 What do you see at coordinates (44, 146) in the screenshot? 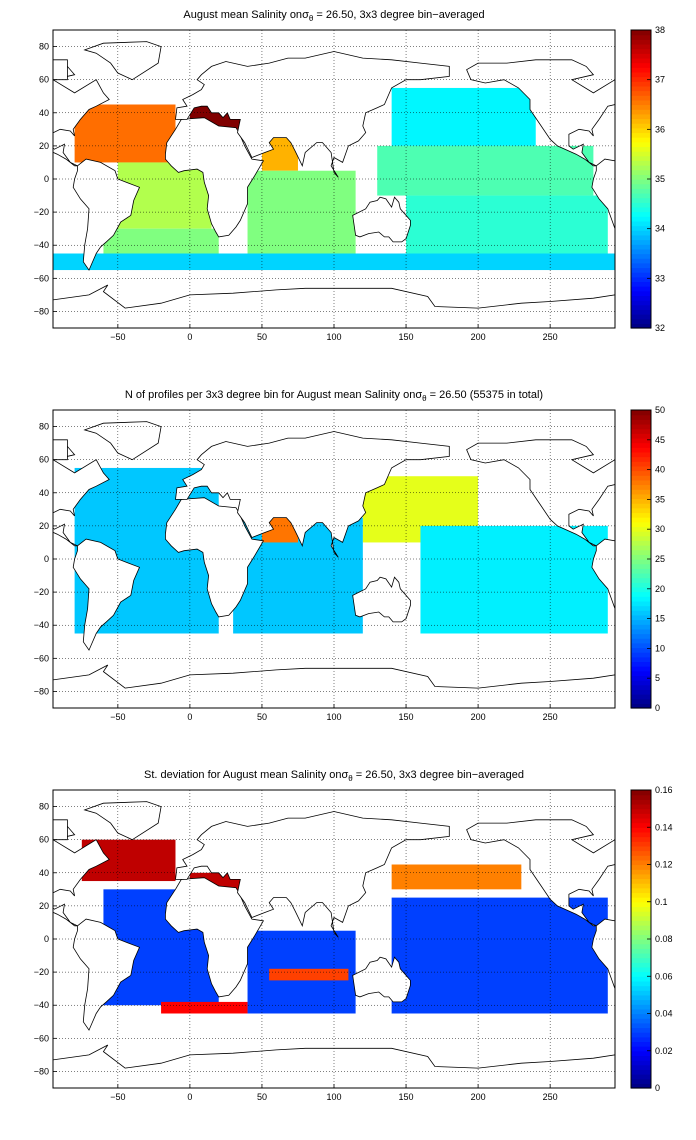
I see `y-tick-label-4: 20` at bounding box center [44, 146].